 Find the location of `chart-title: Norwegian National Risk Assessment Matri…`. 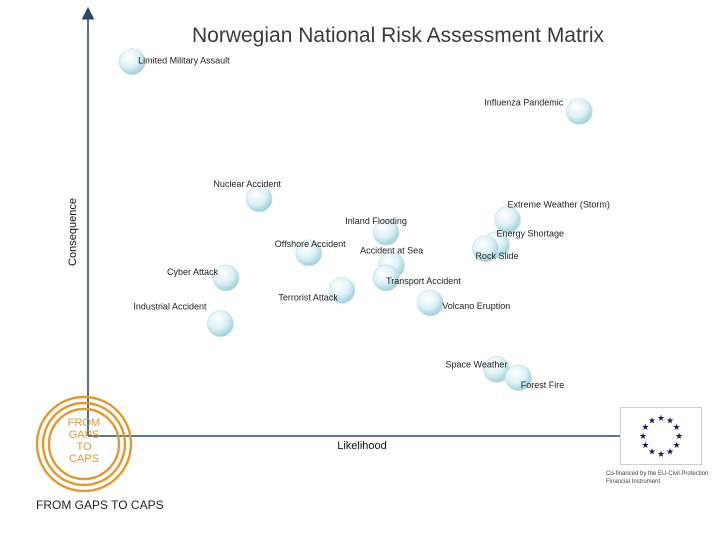

chart-title: Norwegian National Risk Assessment Matri… is located at coordinates (398, 35).